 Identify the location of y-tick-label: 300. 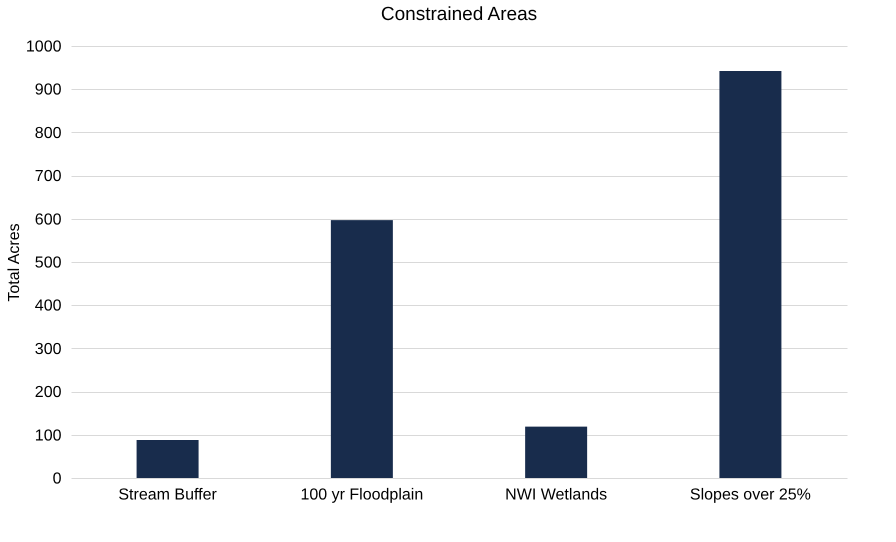
(48, 349).